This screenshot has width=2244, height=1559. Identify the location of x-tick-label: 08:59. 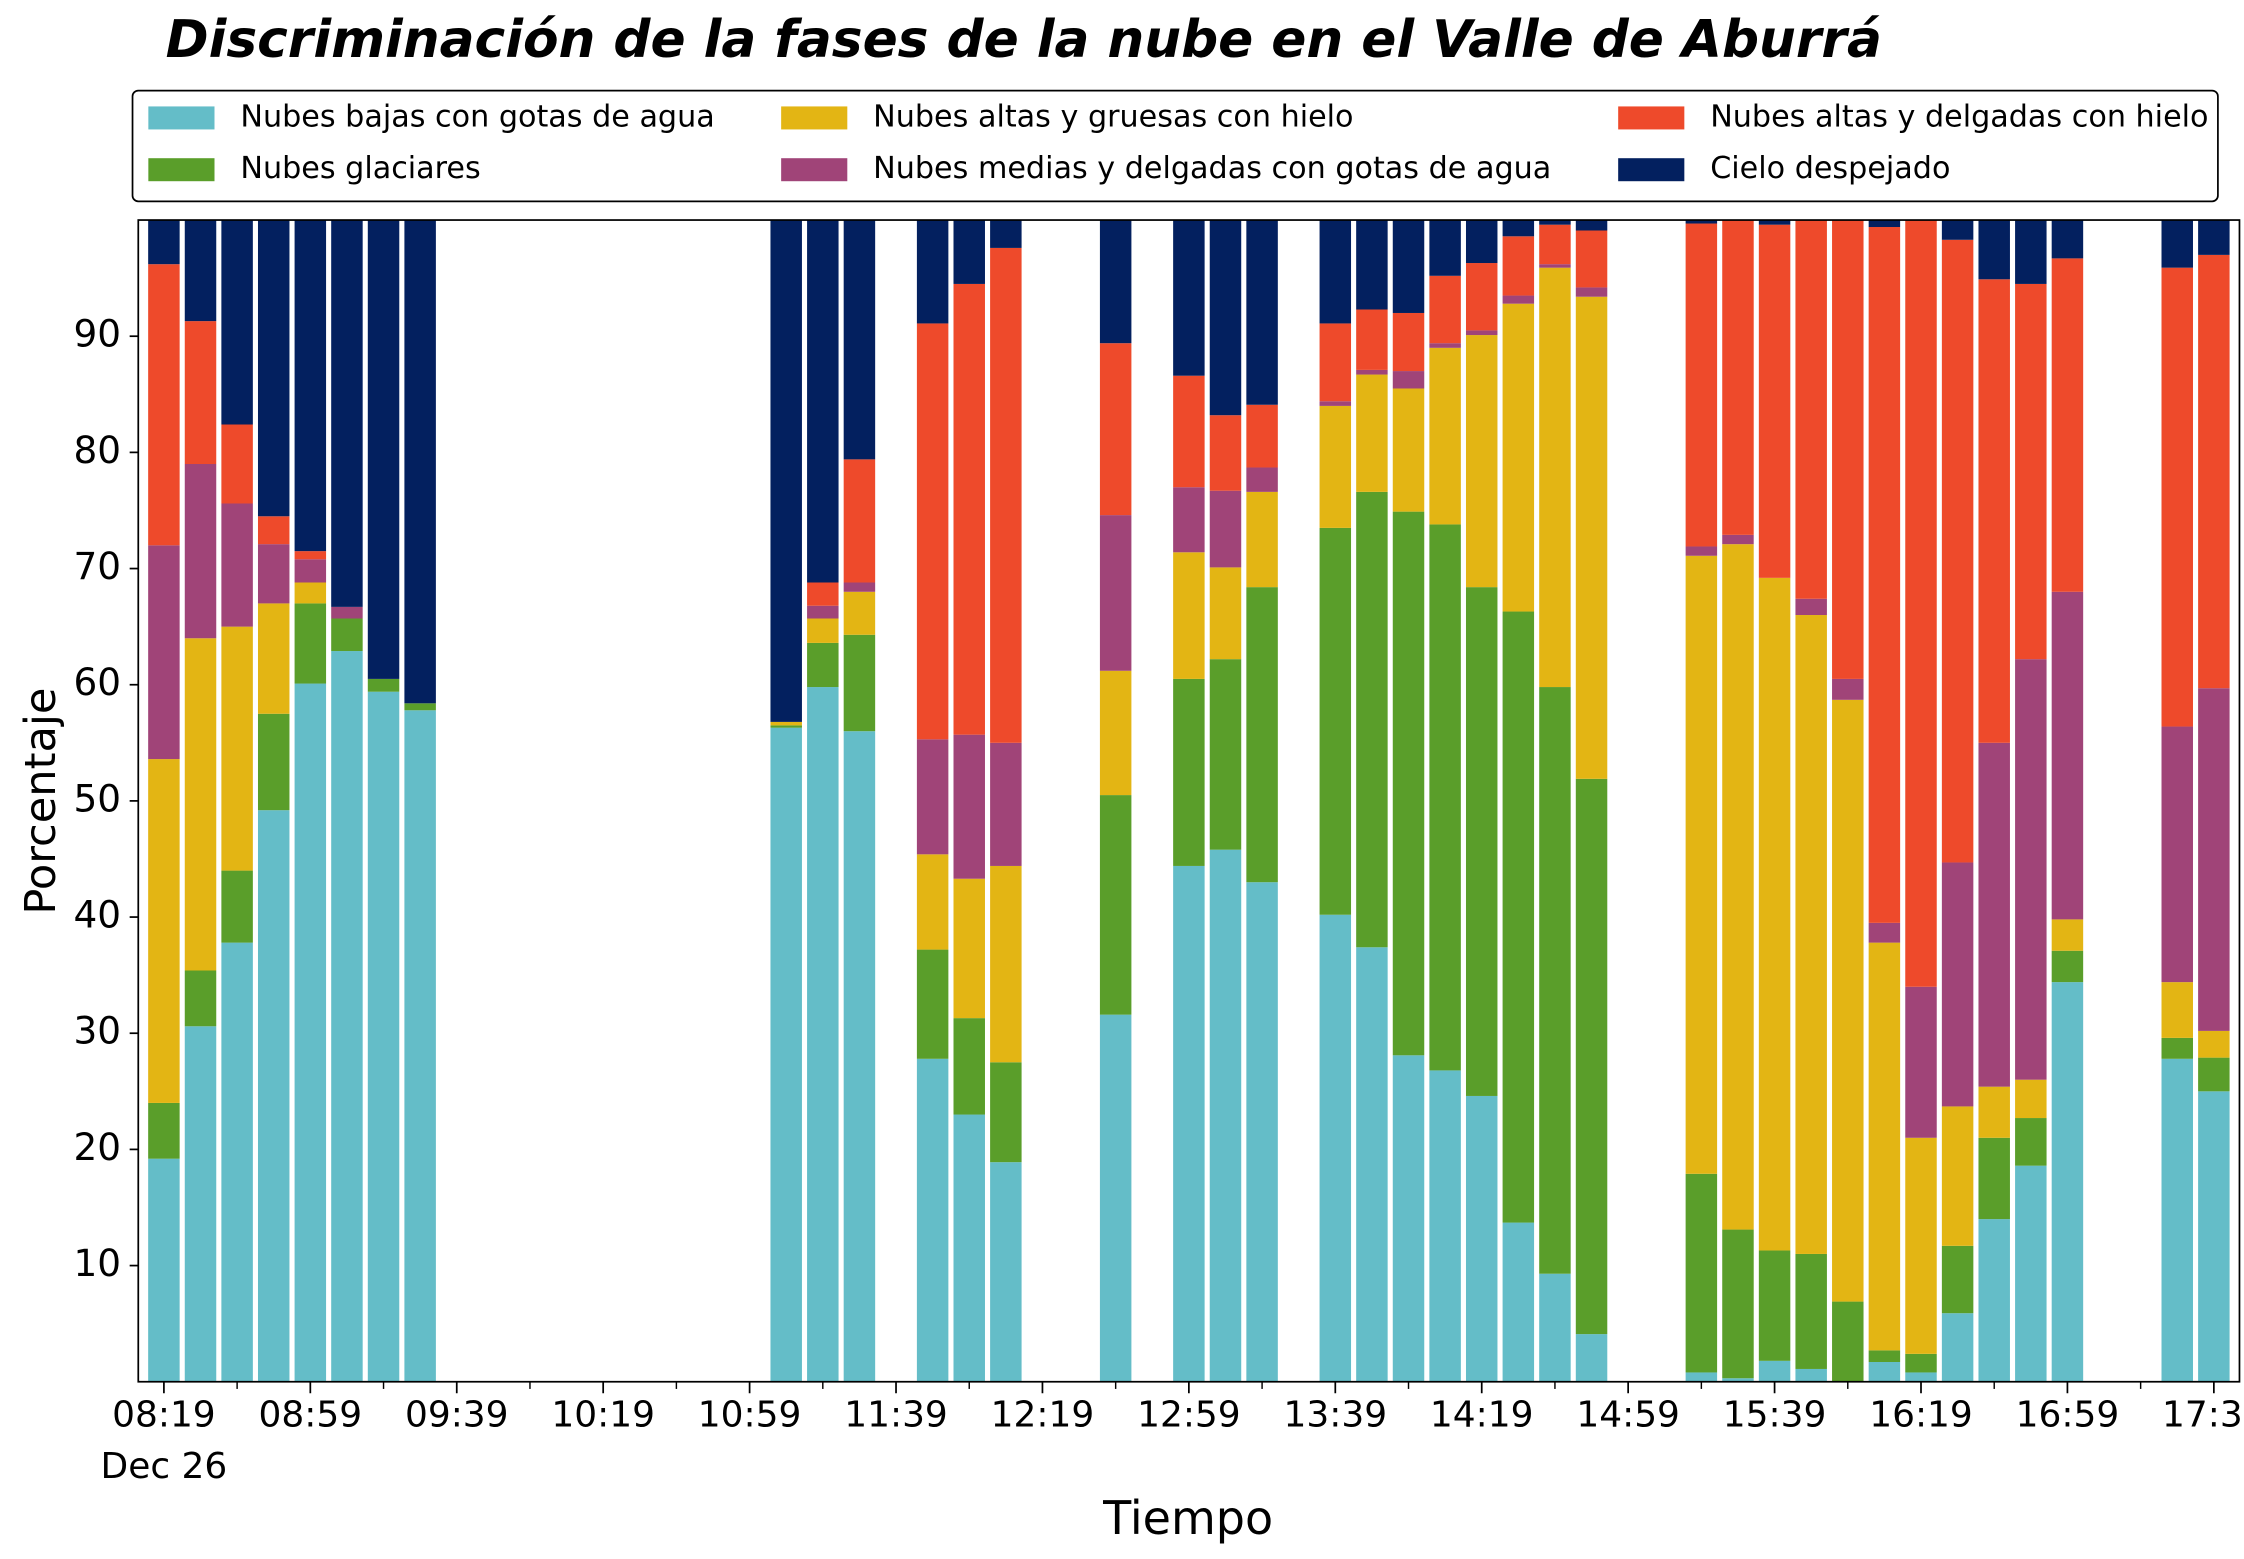
(311, 1414).